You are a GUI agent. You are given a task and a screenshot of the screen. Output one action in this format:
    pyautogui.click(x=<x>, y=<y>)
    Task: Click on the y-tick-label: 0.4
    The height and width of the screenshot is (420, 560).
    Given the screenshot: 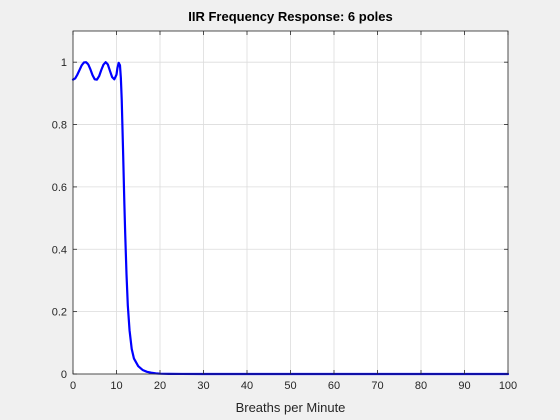 What is the action you would take?
    pyautogui.click(x=59, y=250)
    